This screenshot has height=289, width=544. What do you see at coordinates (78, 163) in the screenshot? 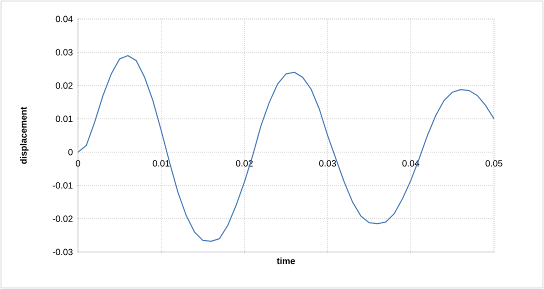
I see `x-tick-label: 0` at bounding box center [78, 163].